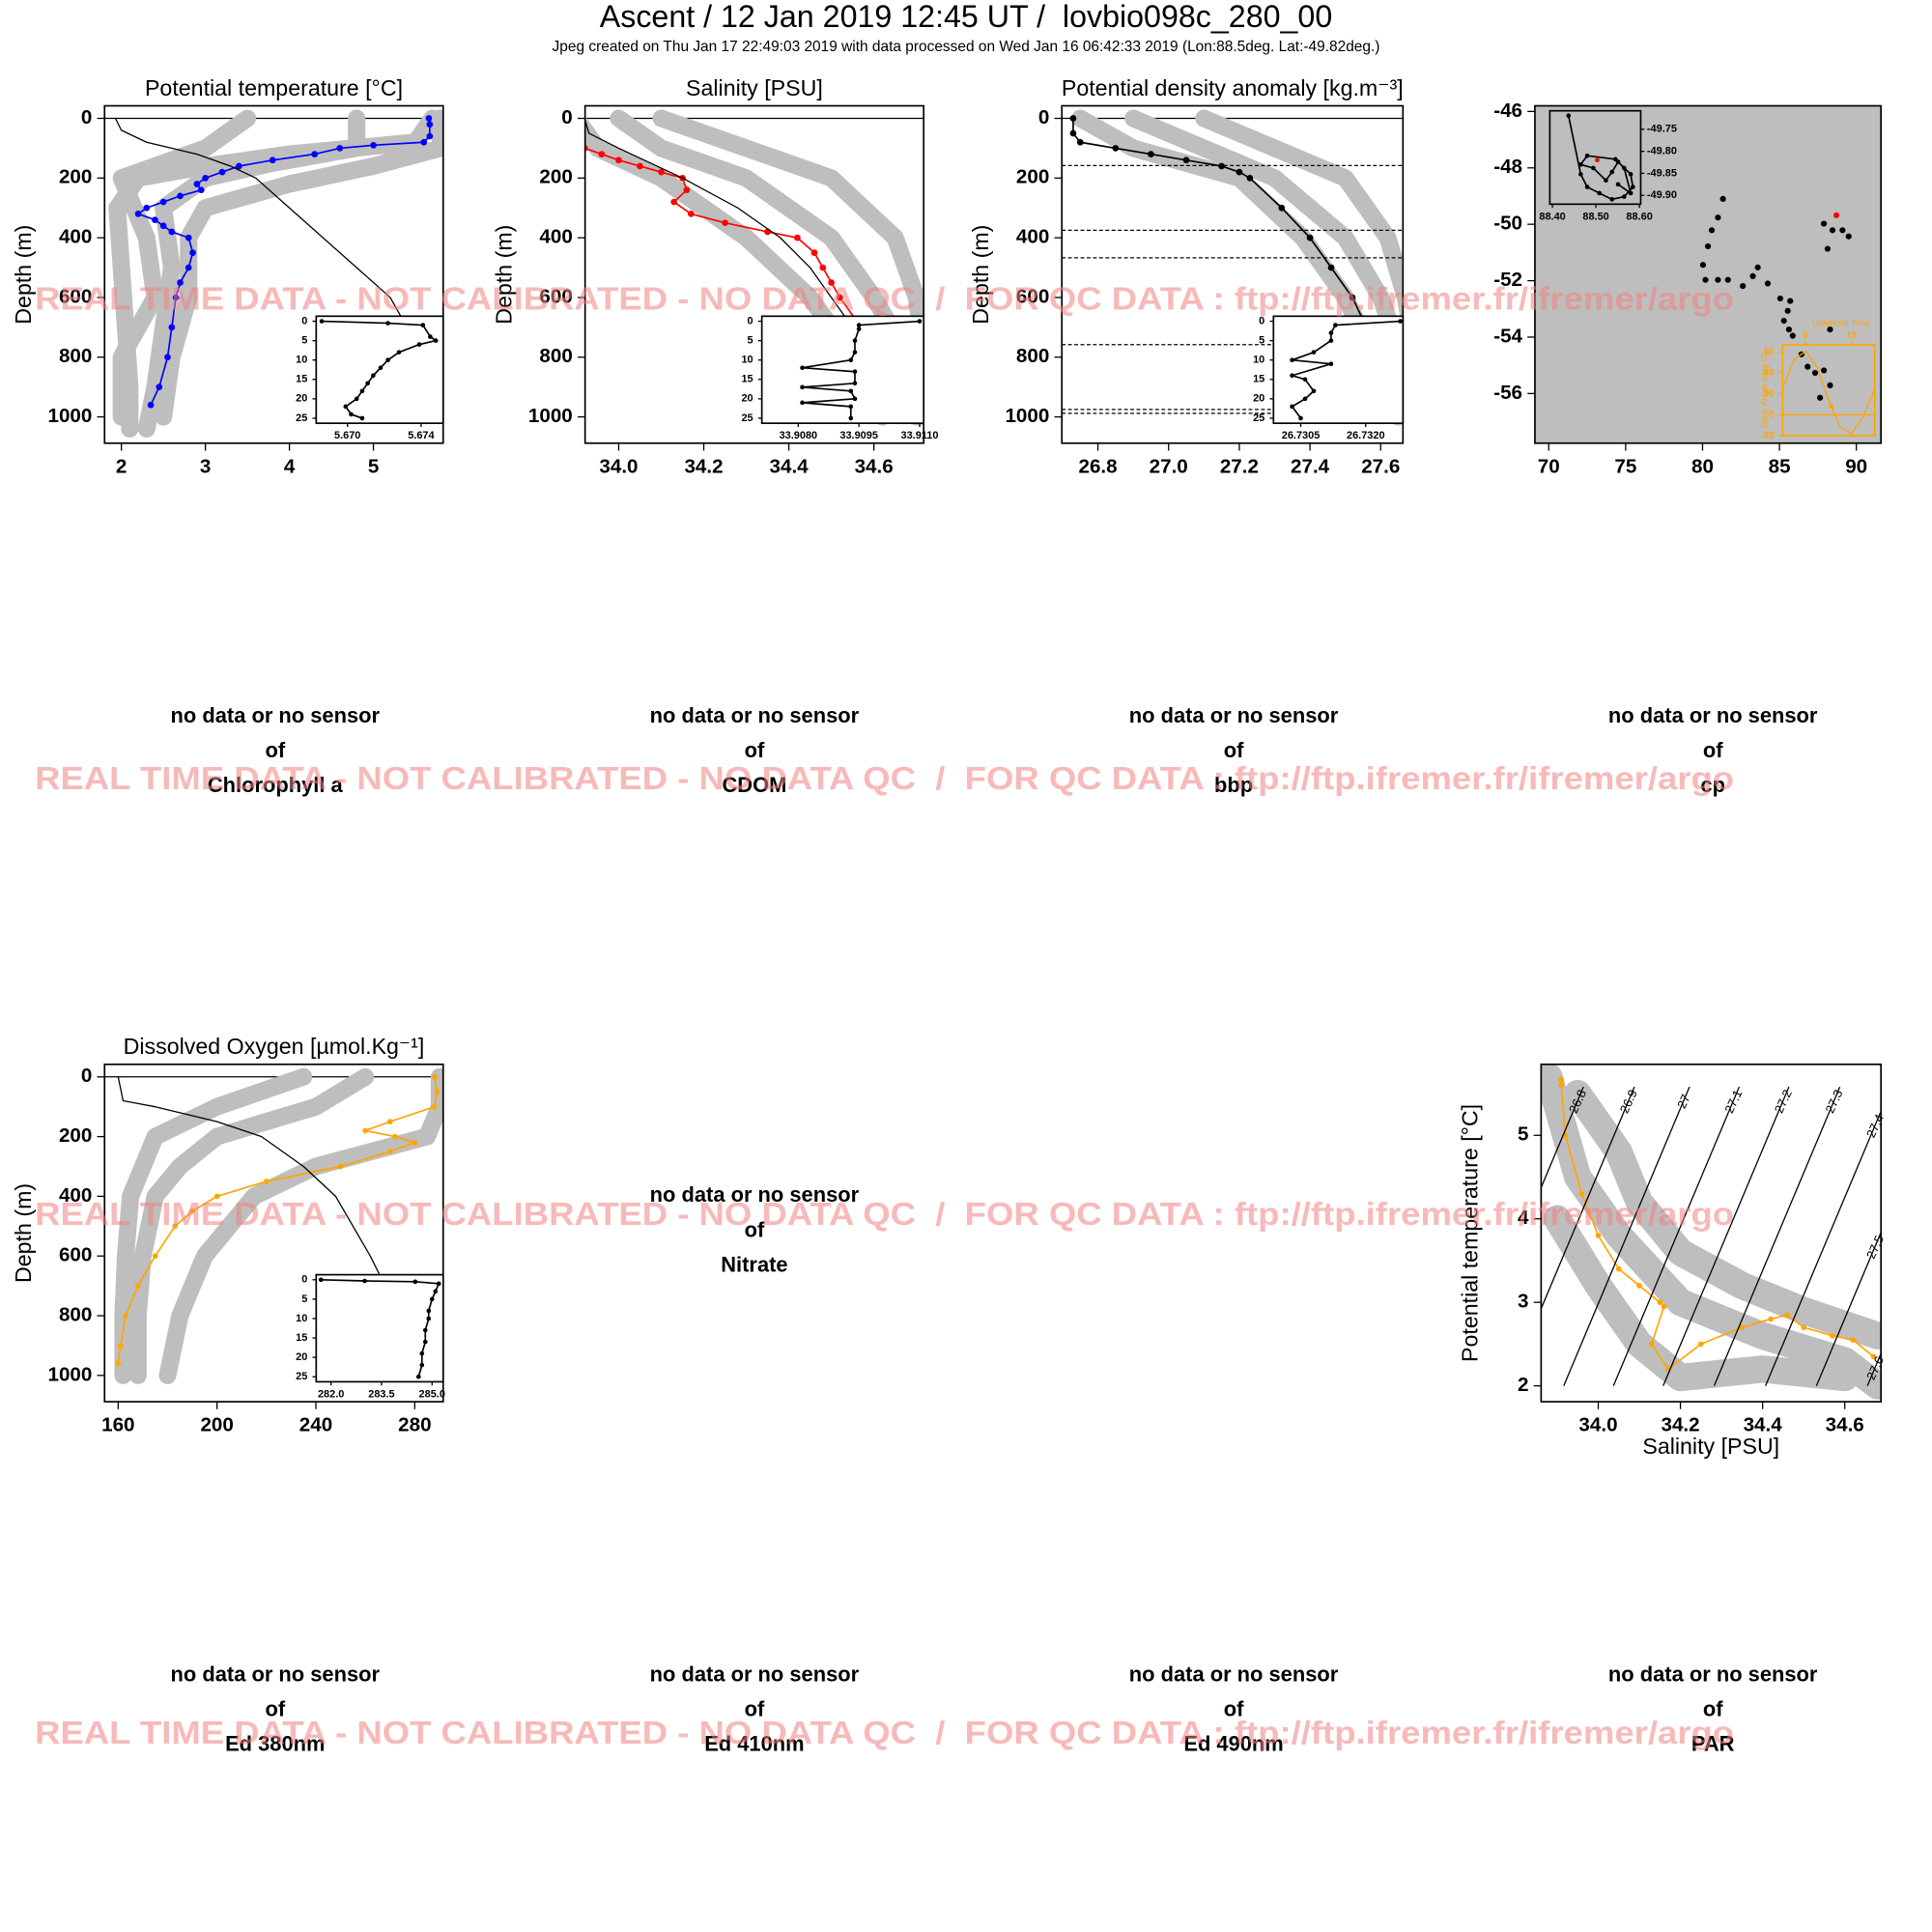  I want to click on x-tick-label: 26.7320, so click(1366, 435).